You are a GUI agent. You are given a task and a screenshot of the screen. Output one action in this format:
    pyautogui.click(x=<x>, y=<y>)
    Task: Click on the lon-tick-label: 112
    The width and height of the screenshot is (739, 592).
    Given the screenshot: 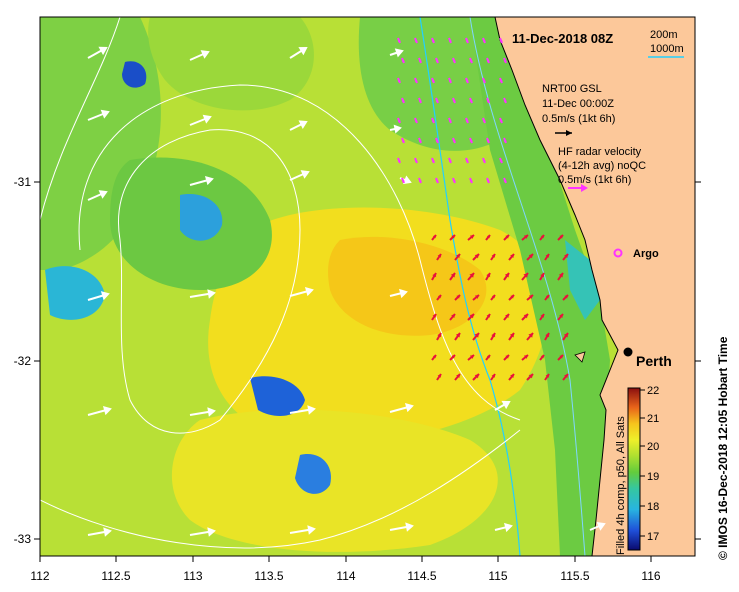 What is the action you would take?
    pyautogui.click(x=39, y=576)
    